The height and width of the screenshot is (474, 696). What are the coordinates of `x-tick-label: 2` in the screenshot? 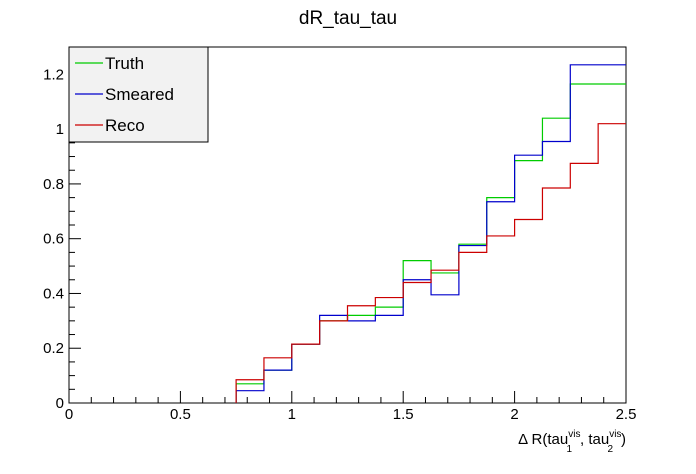 It's located at (514, 414).